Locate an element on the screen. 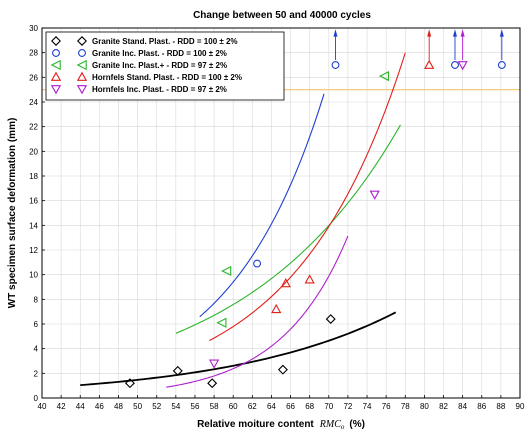 This screenshot has height=436, width=530. x-axis-label-unit: (%) is located at coordinates (357, 424).